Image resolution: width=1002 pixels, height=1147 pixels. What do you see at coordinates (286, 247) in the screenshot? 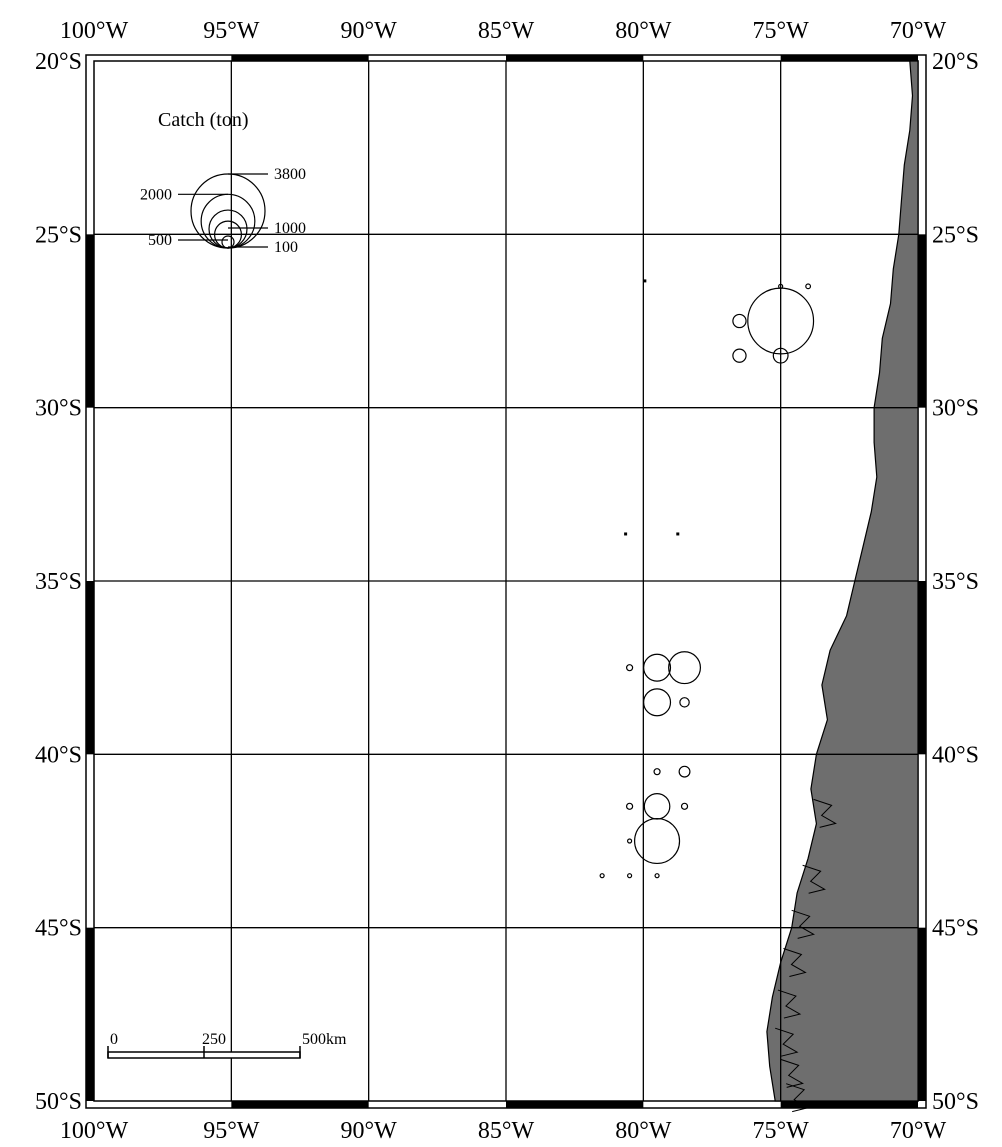
I see `legend-label: 100` at bounding box center [286, 247].